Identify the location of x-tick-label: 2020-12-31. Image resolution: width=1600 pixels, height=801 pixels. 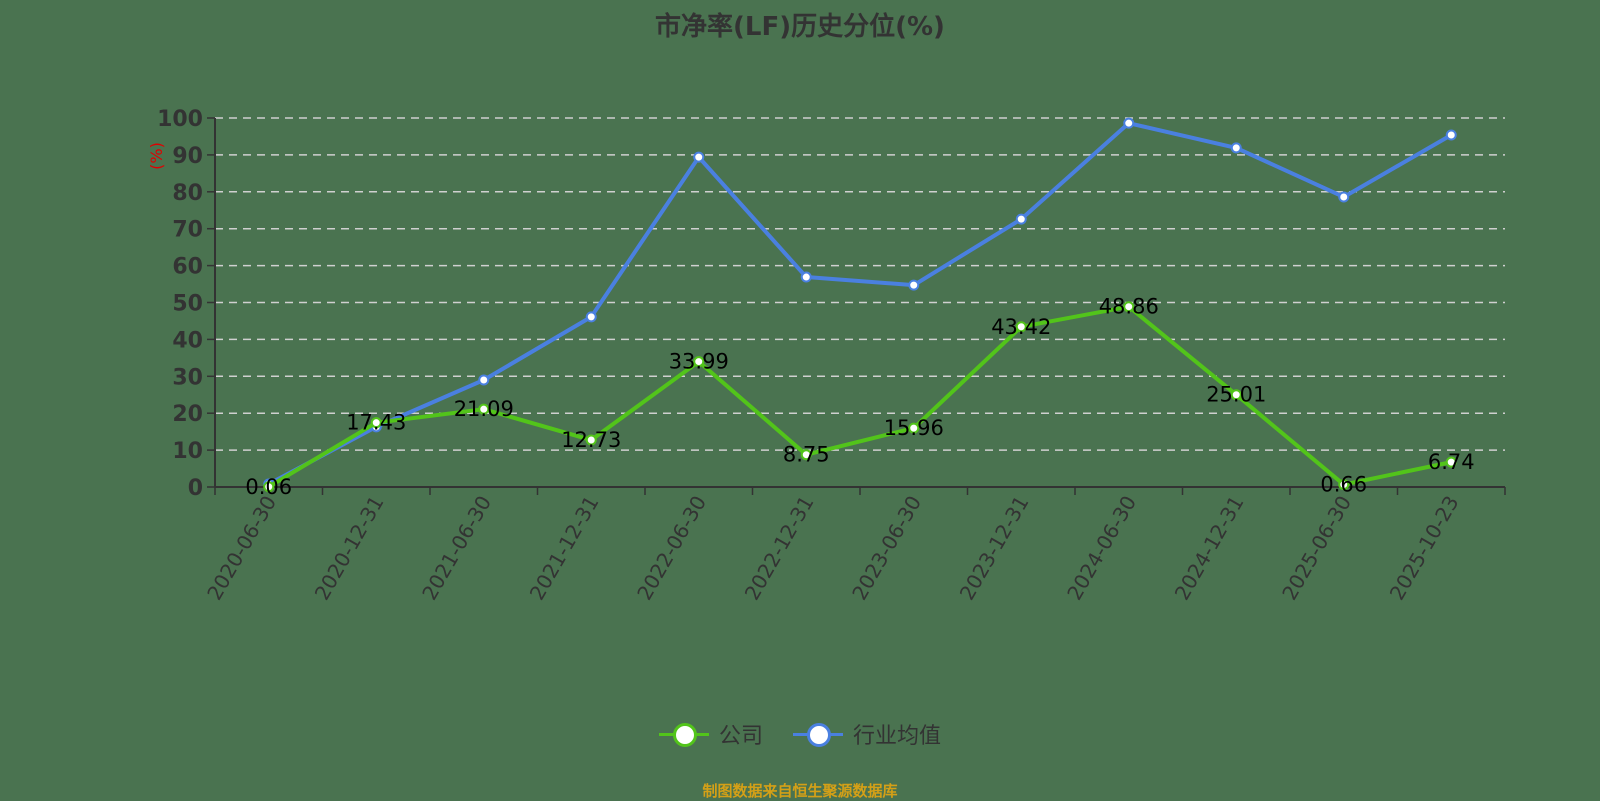
(349, 548).